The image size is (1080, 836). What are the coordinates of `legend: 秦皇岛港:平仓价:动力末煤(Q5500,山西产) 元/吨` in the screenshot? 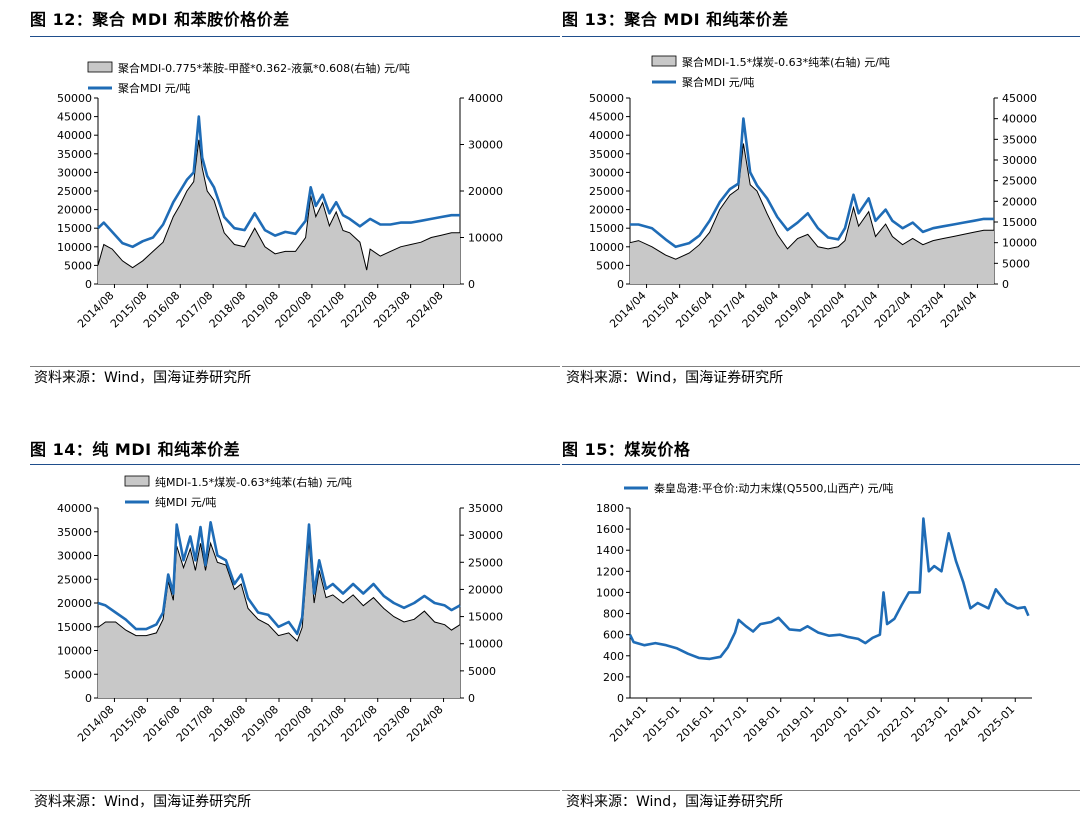 It's located at (758, 488).